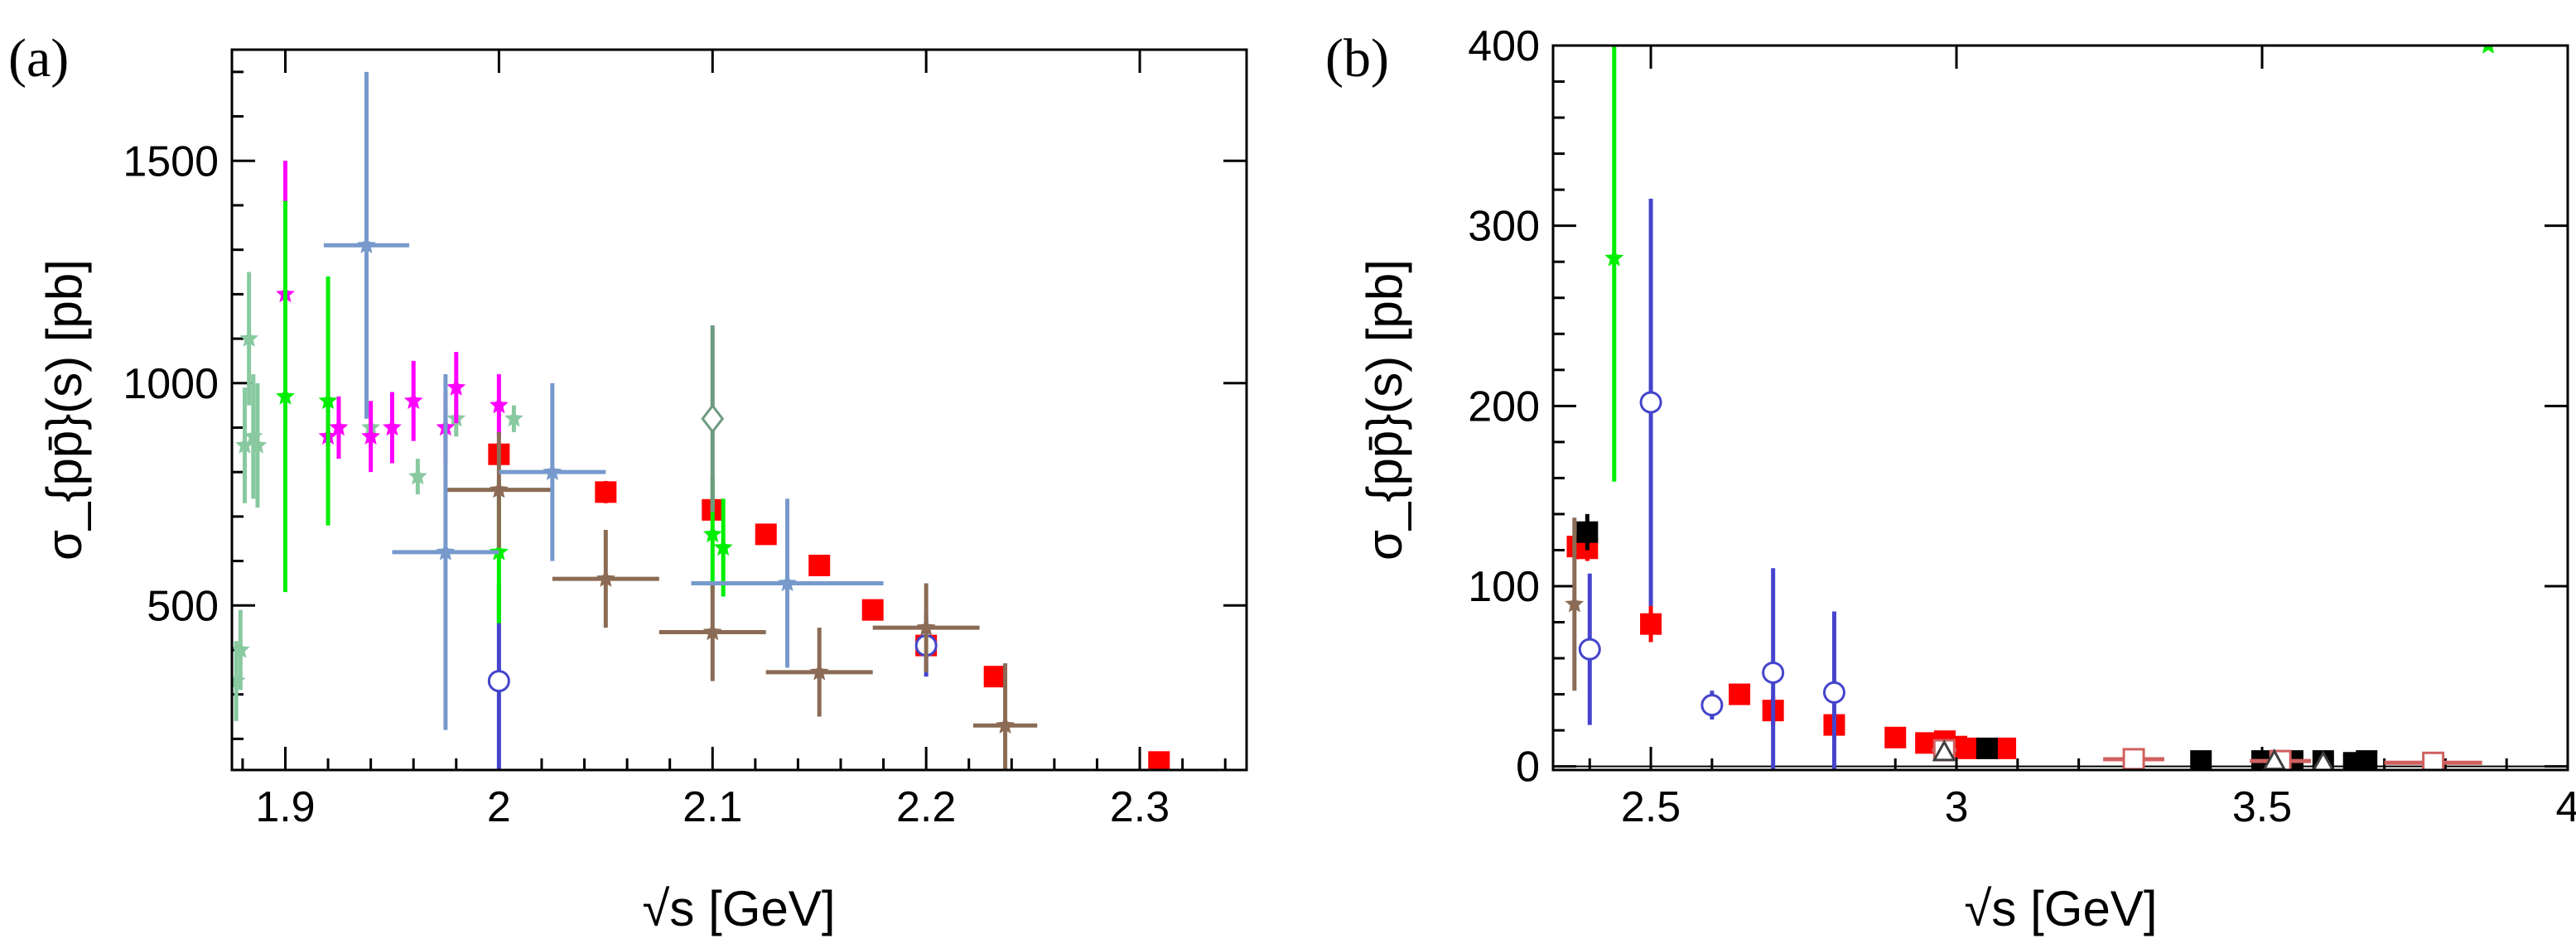  I want to click on panel-b-y-axis-label: σ_{pp̄}(s) [pb], so click(1384, 410).